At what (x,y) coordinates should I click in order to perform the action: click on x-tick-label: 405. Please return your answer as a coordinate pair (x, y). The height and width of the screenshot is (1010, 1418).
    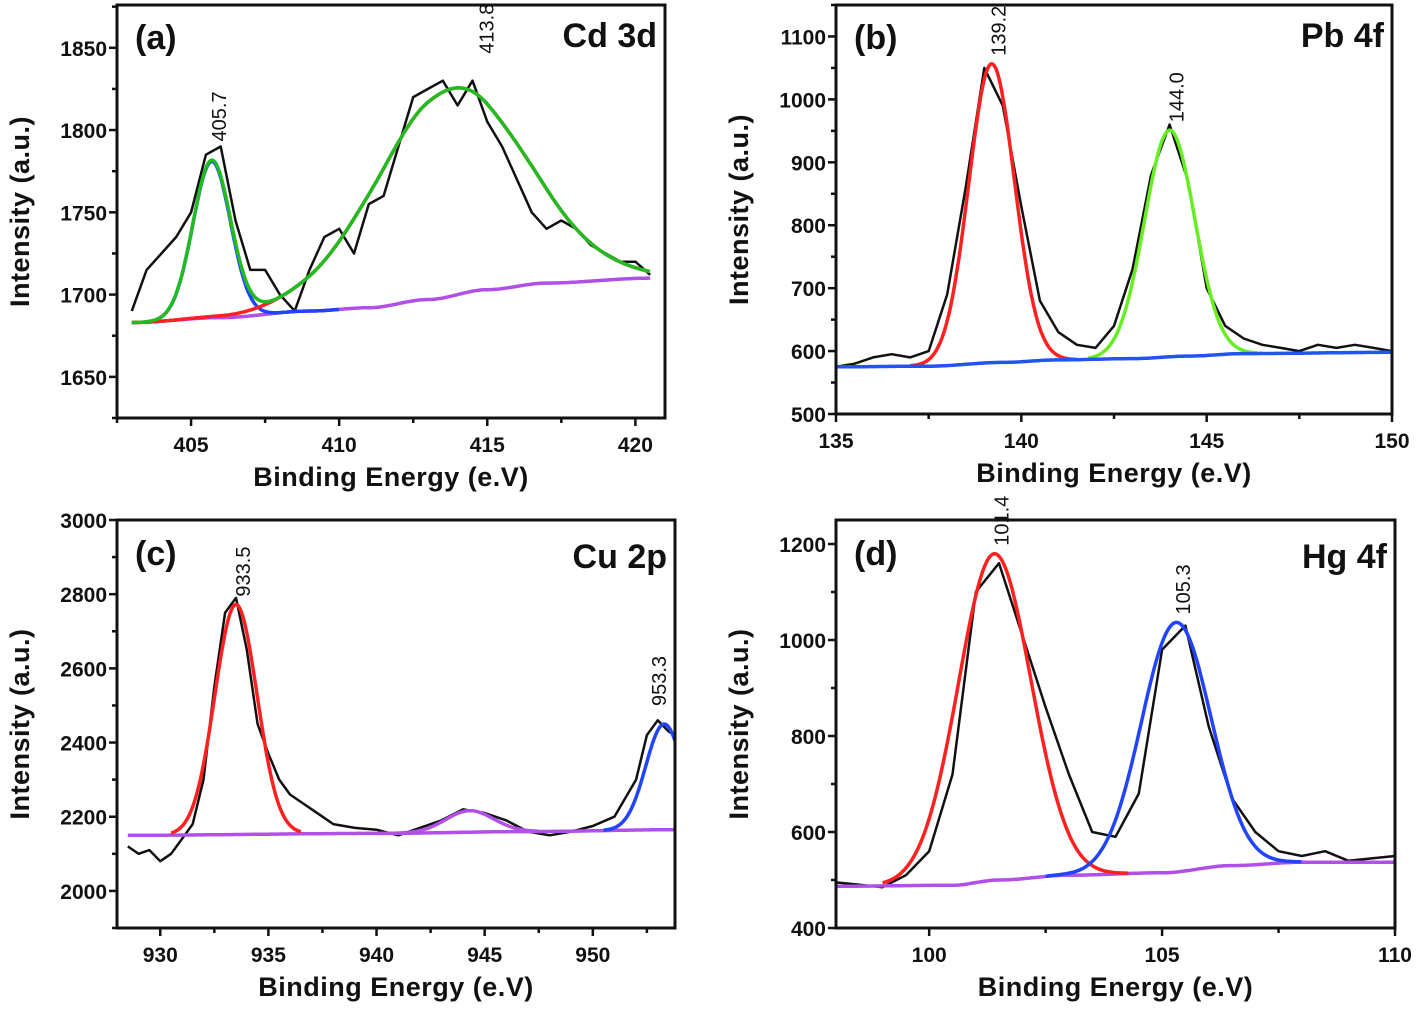
    Looking at the image, I should click on (191, 445).